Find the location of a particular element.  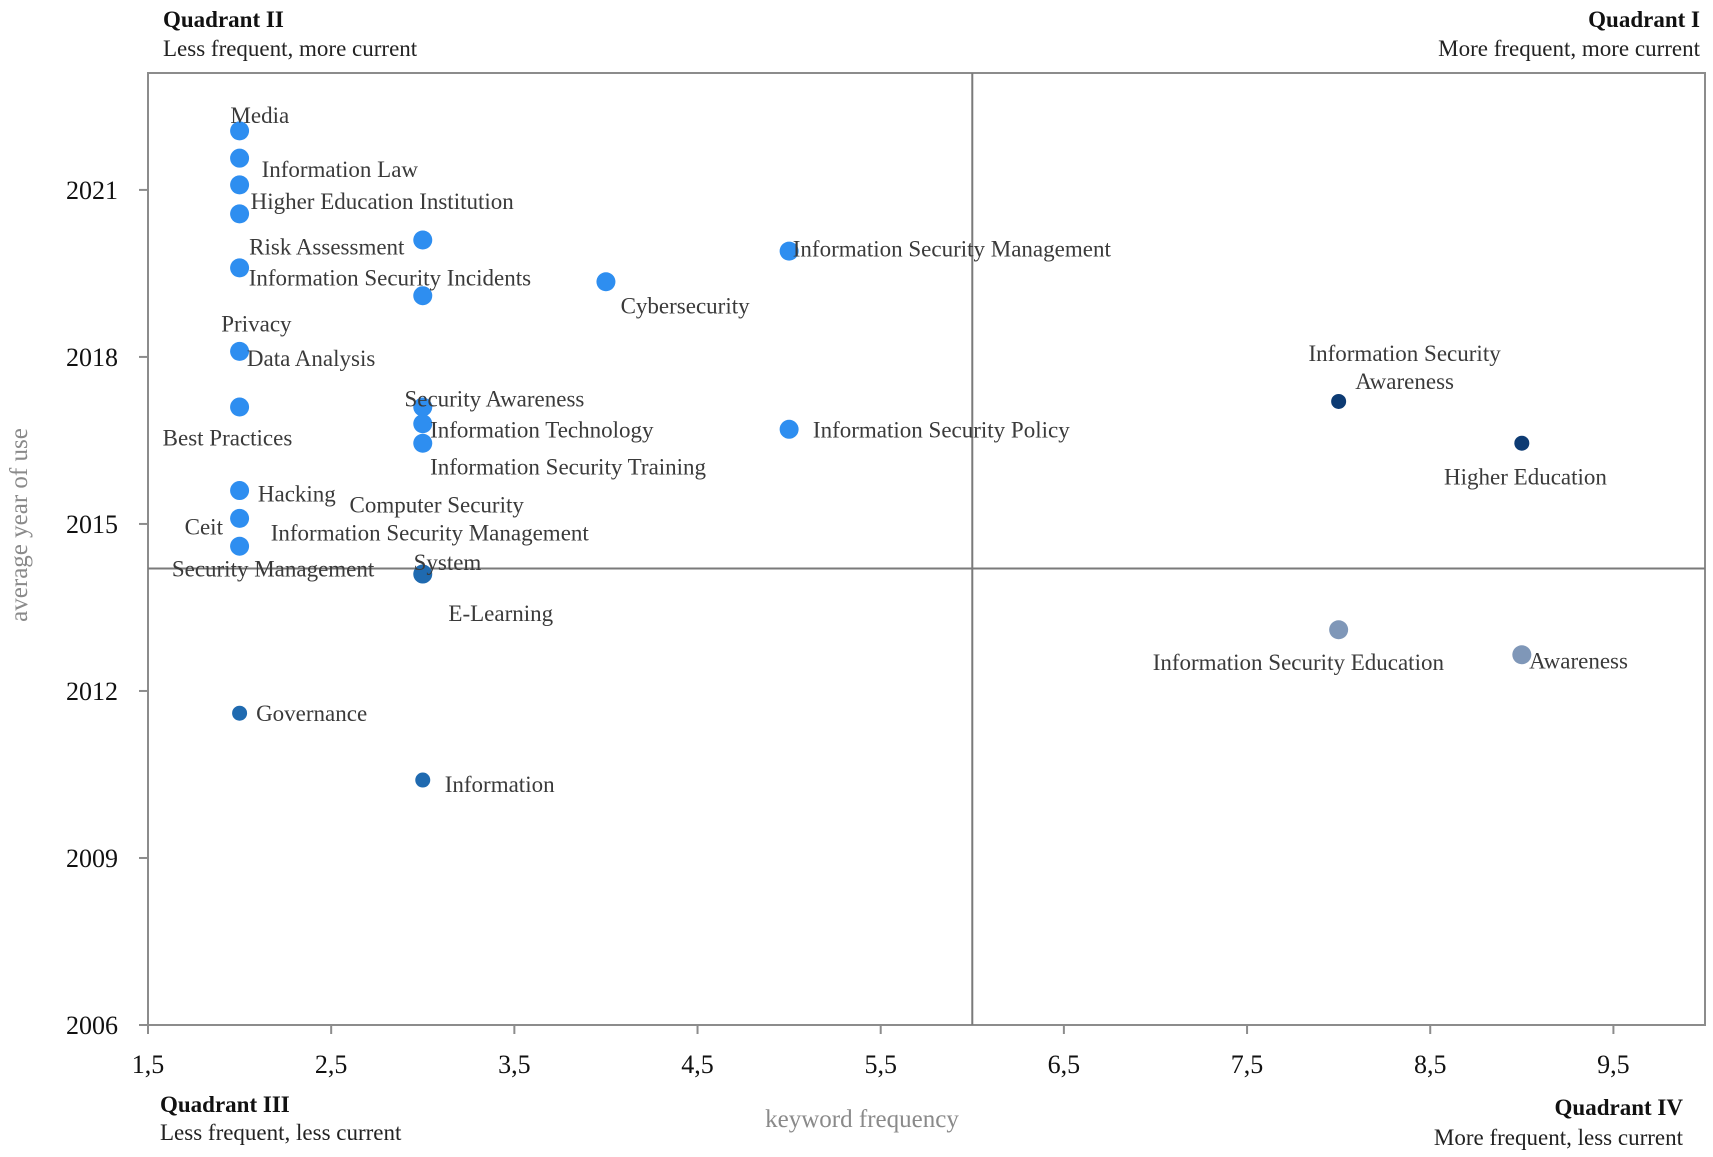

quadrant-i-subtitle: More frequent, more current is located at coordinates (1569, 48).